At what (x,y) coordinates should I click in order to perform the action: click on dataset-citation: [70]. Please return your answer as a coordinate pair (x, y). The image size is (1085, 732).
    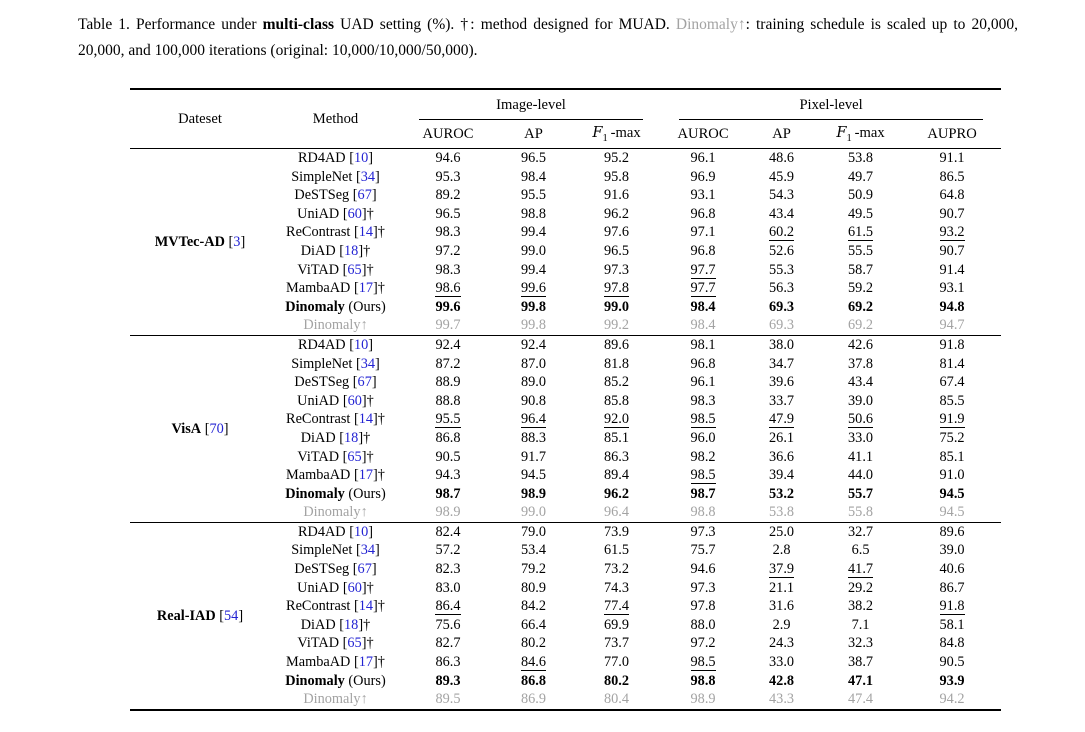
    Looking at the image, I should click on (215, 428).